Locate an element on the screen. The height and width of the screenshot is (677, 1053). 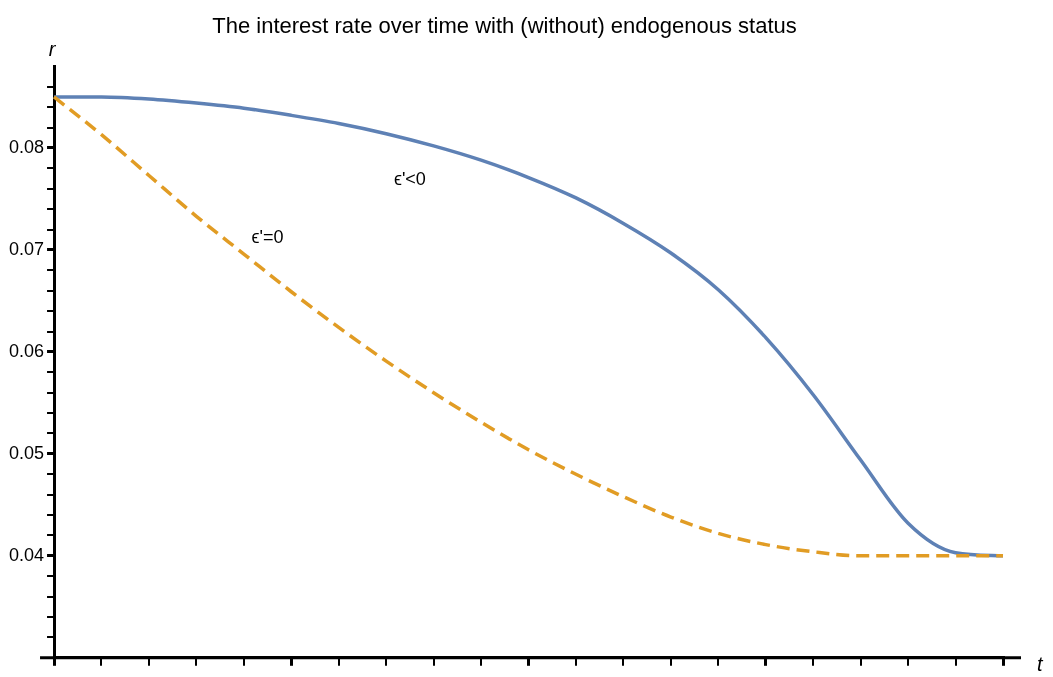
y-tick-label: 0.08 is located at coordinates (26, 146).